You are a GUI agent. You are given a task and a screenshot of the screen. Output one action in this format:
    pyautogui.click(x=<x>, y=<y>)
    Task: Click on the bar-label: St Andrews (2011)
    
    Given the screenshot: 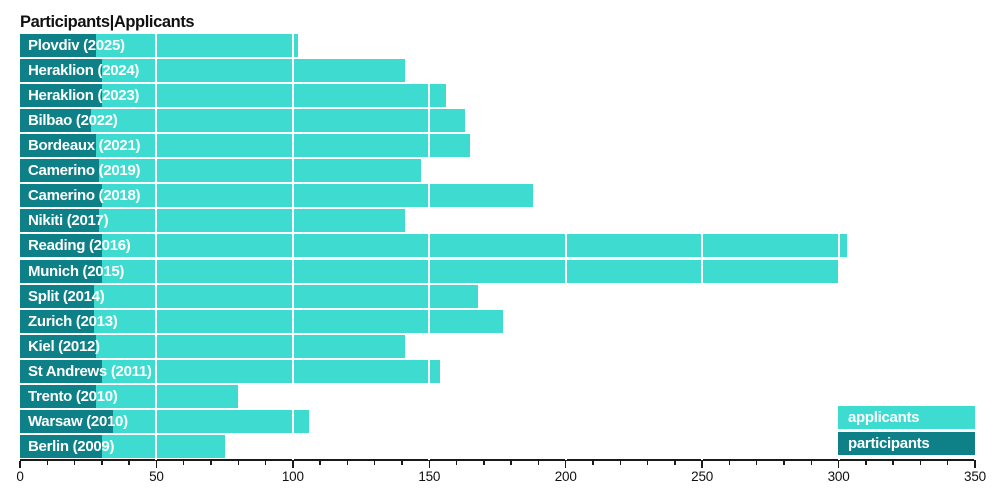 What is the action you would take?
    pyautogui.click(x=90, y=371)
    